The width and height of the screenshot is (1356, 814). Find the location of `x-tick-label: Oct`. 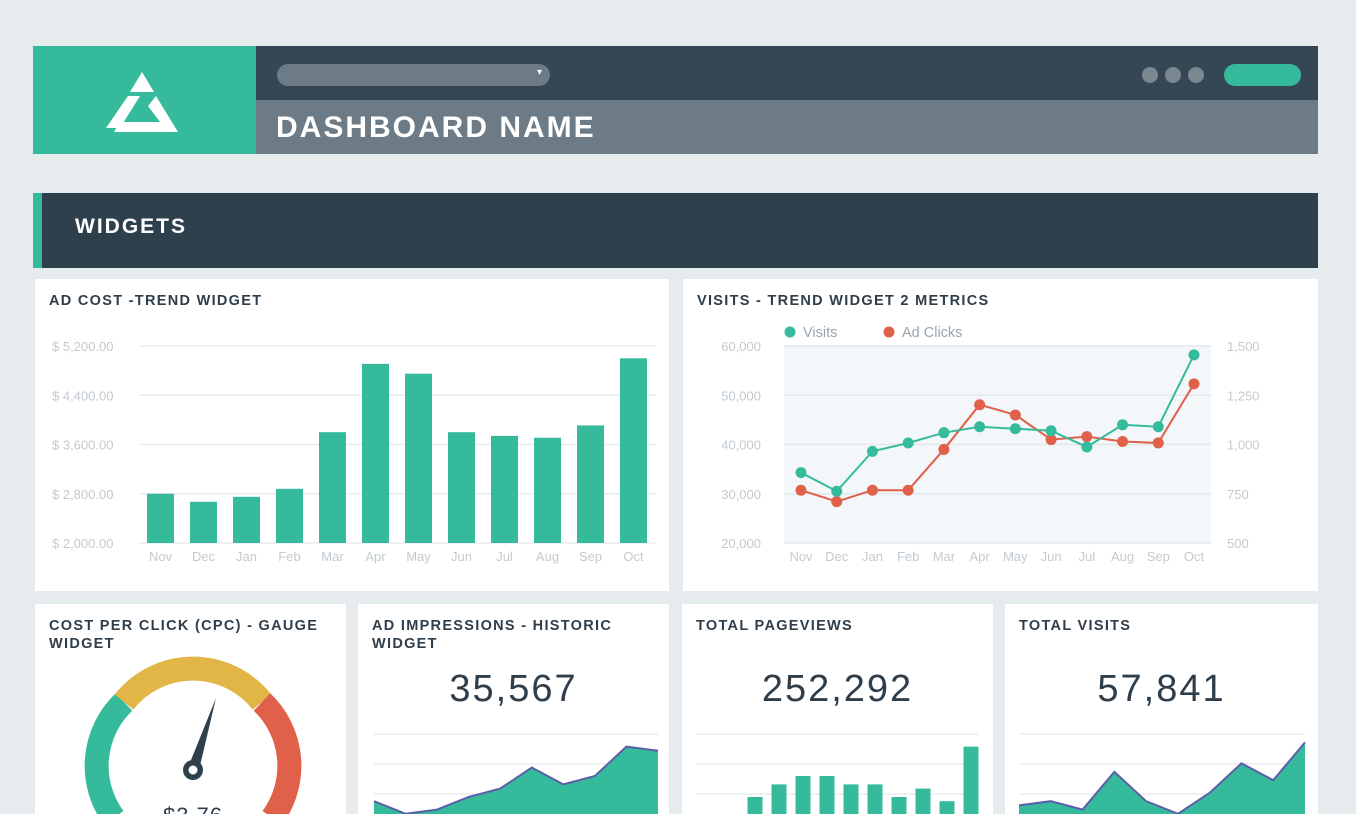

x-tick-label: Oct is located at coordinates (633, 556).